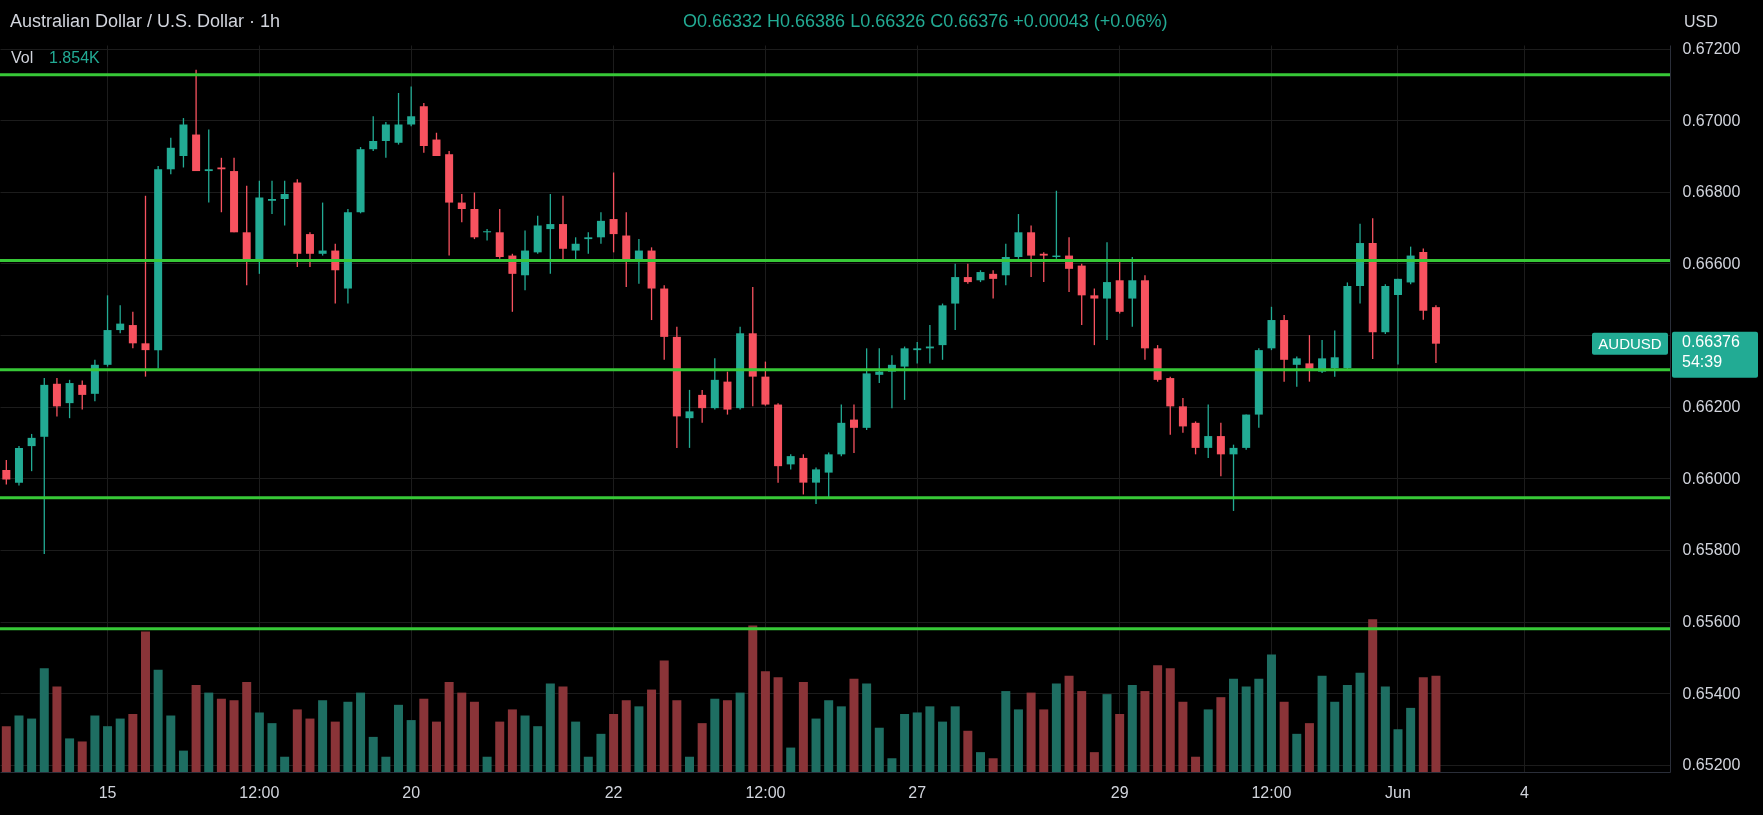  Describe the element at coordinates (1711, 49) in the screenshot. I see `y-tick-label: 0.67200` at that location.